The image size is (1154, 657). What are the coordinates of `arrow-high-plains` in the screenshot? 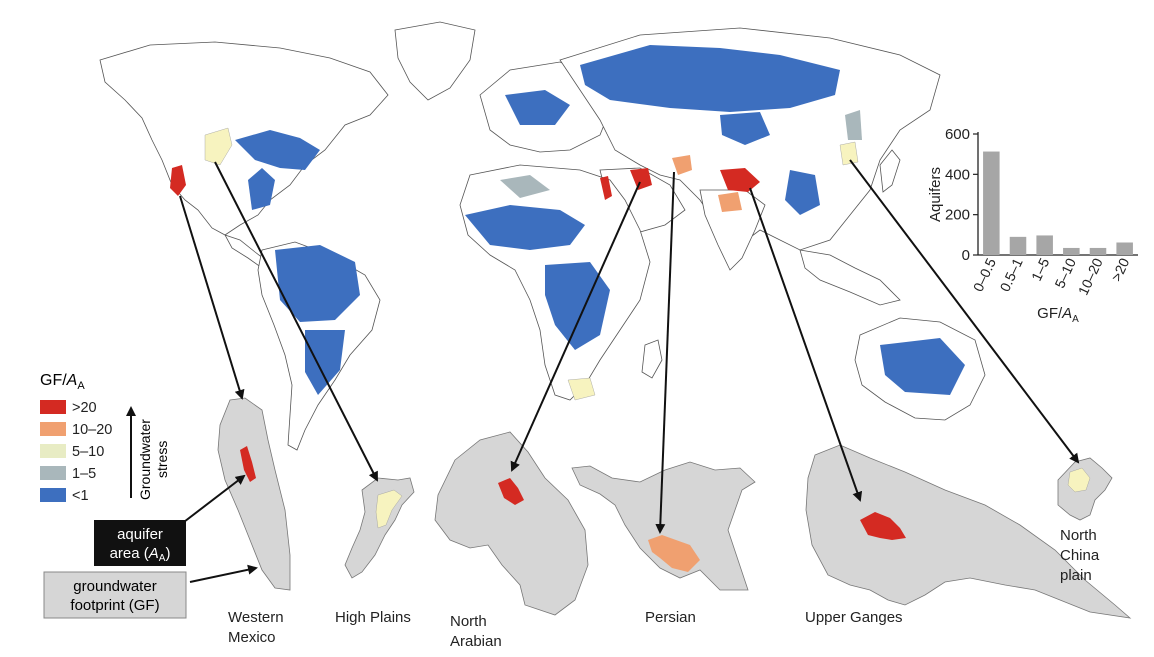 It's located at (296, 321).